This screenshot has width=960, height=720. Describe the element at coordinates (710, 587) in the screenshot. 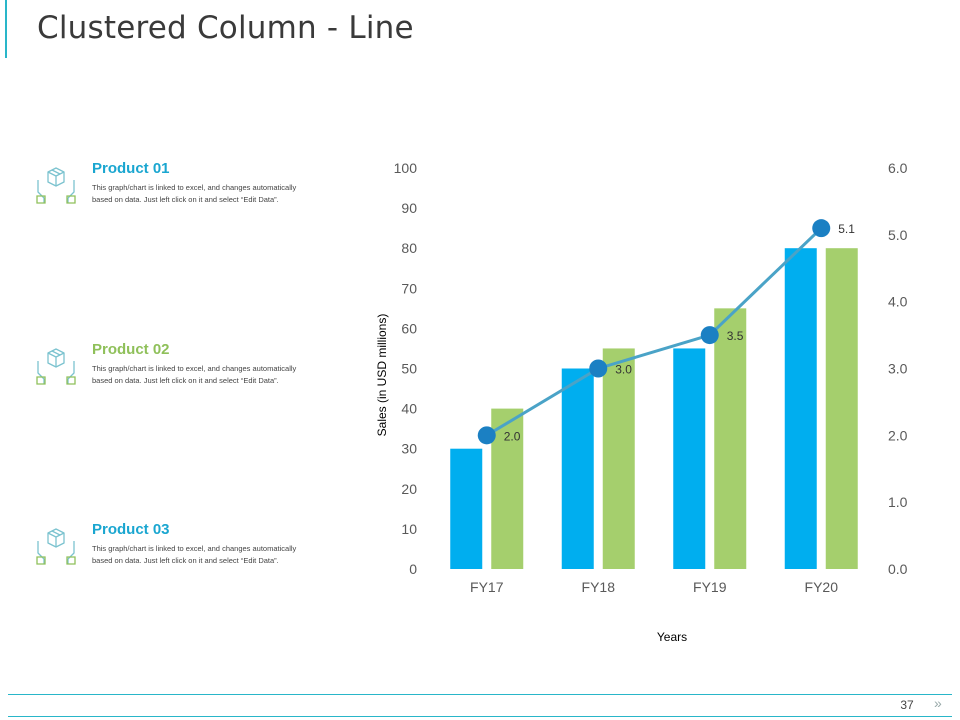

I see `x-tick-label: FY19` at that location.